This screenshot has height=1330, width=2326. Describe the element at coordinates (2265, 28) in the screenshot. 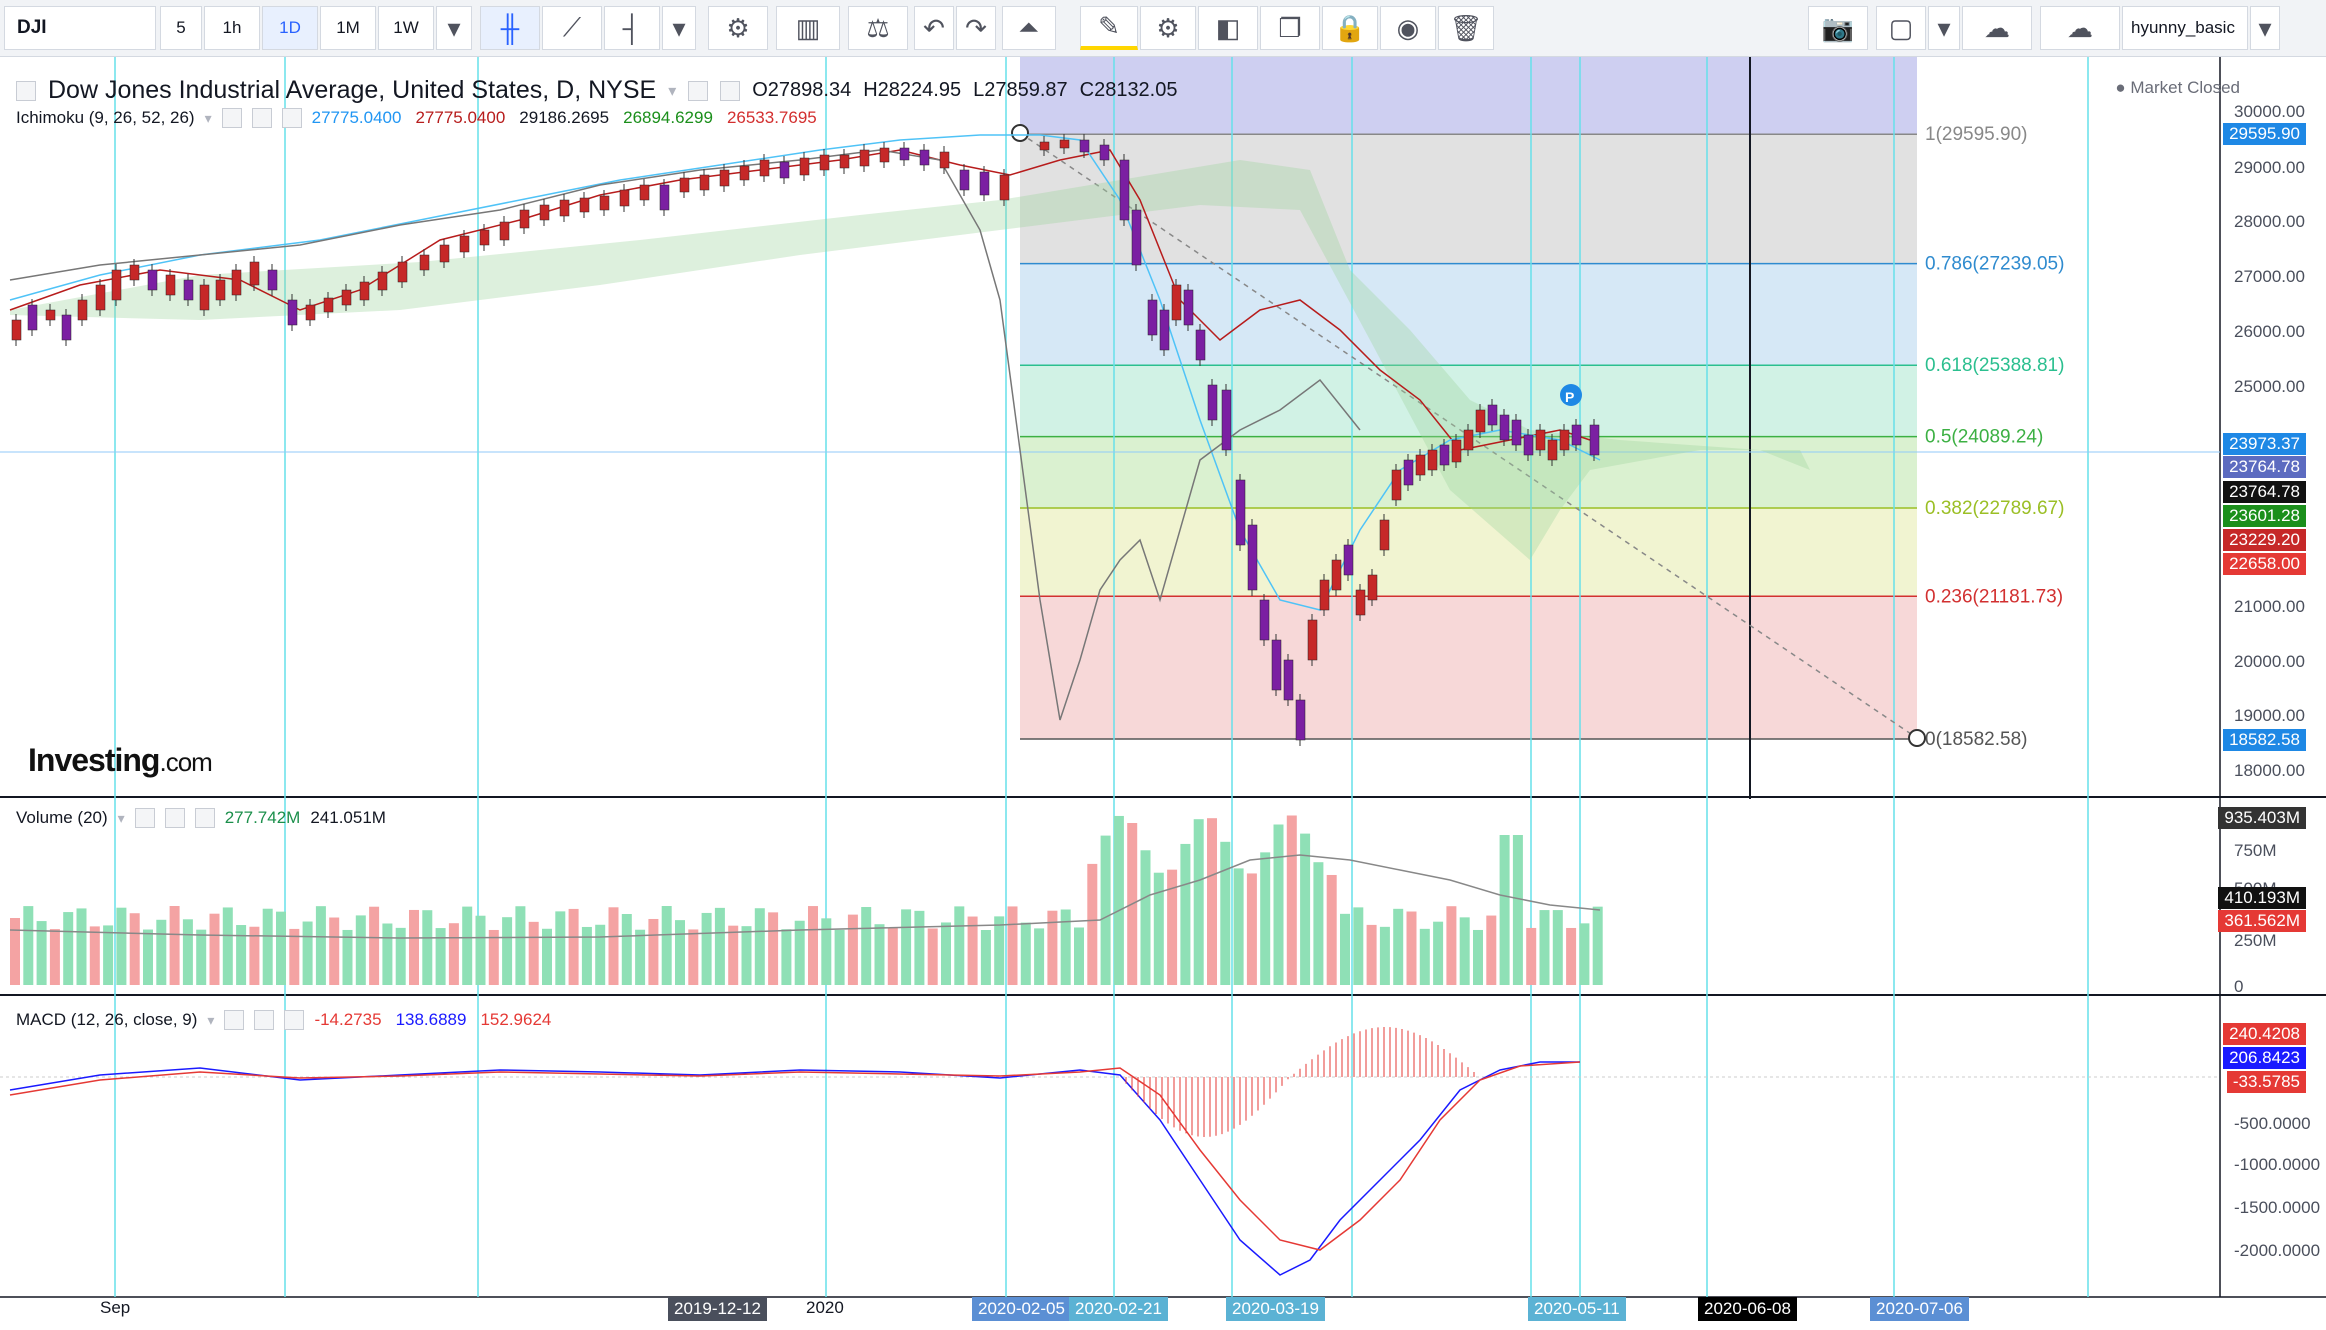

I see `user-dropdown-icon: ▾` at that location.